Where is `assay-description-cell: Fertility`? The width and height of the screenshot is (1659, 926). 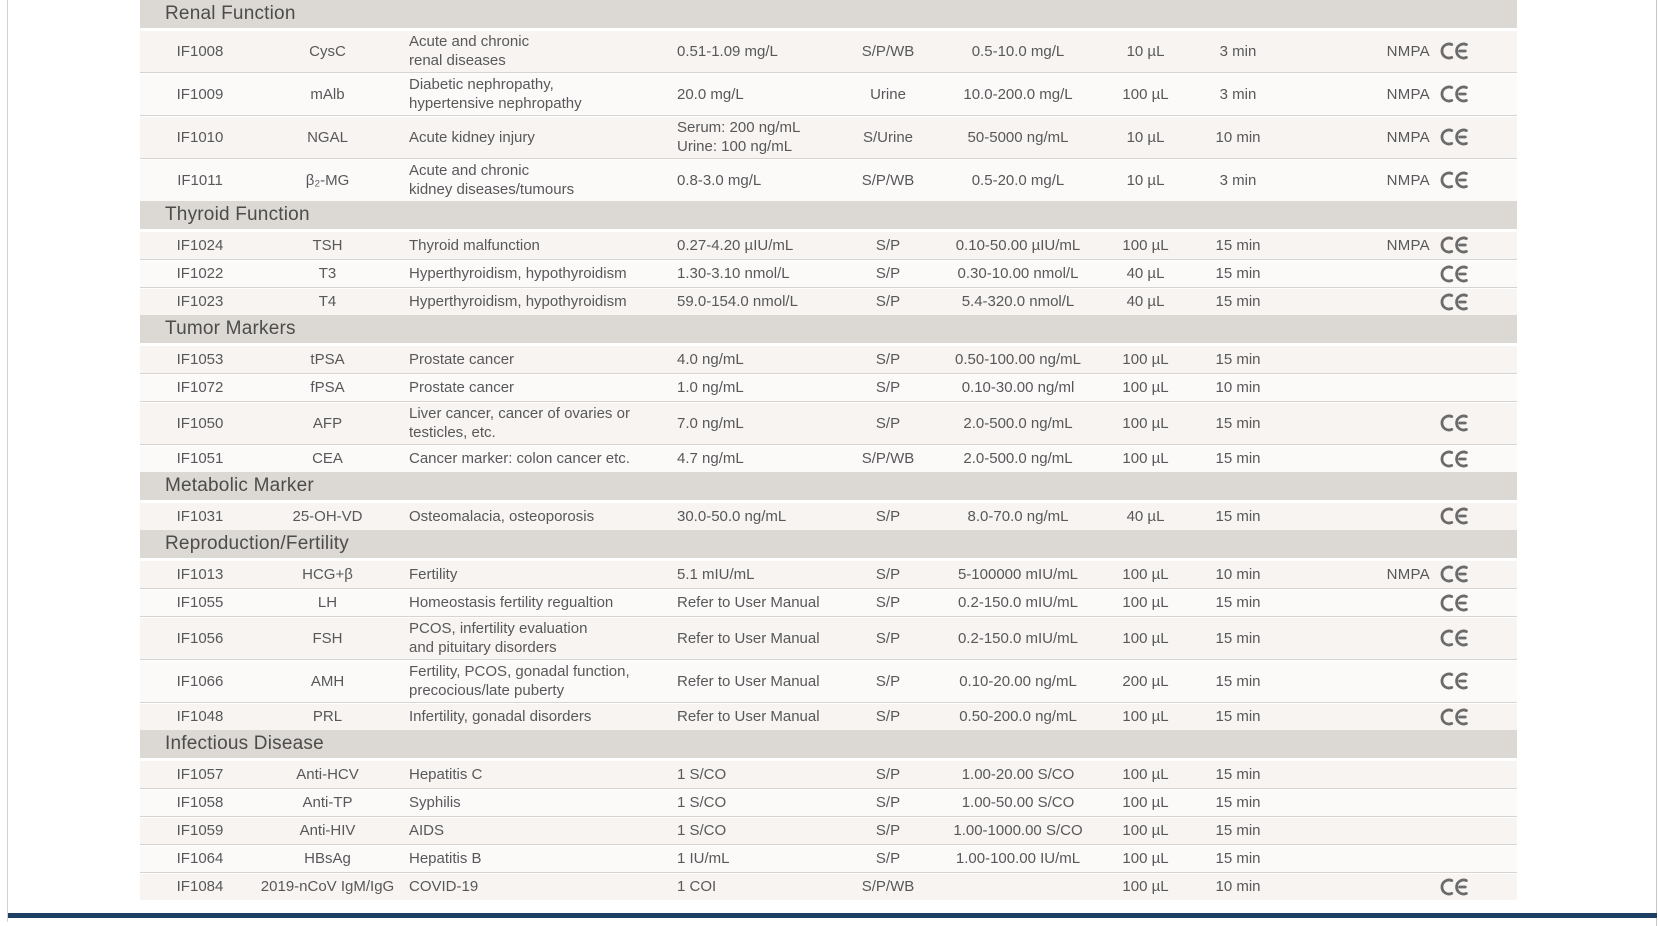
assay-description-cell: Fertility is located at coordinates (433, 574).